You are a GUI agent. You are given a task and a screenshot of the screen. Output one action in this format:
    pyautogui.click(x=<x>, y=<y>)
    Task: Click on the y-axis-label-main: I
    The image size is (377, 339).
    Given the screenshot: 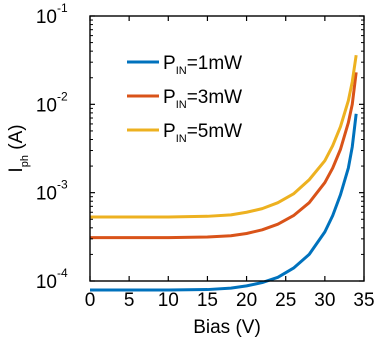 What is the action you would take?
    pyautogui.click(x=16, y=169)
    